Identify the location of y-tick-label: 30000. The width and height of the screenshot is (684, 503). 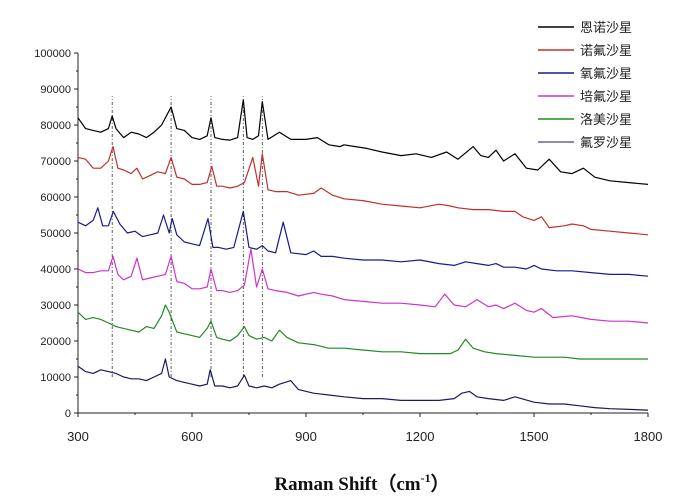
(55, 306).